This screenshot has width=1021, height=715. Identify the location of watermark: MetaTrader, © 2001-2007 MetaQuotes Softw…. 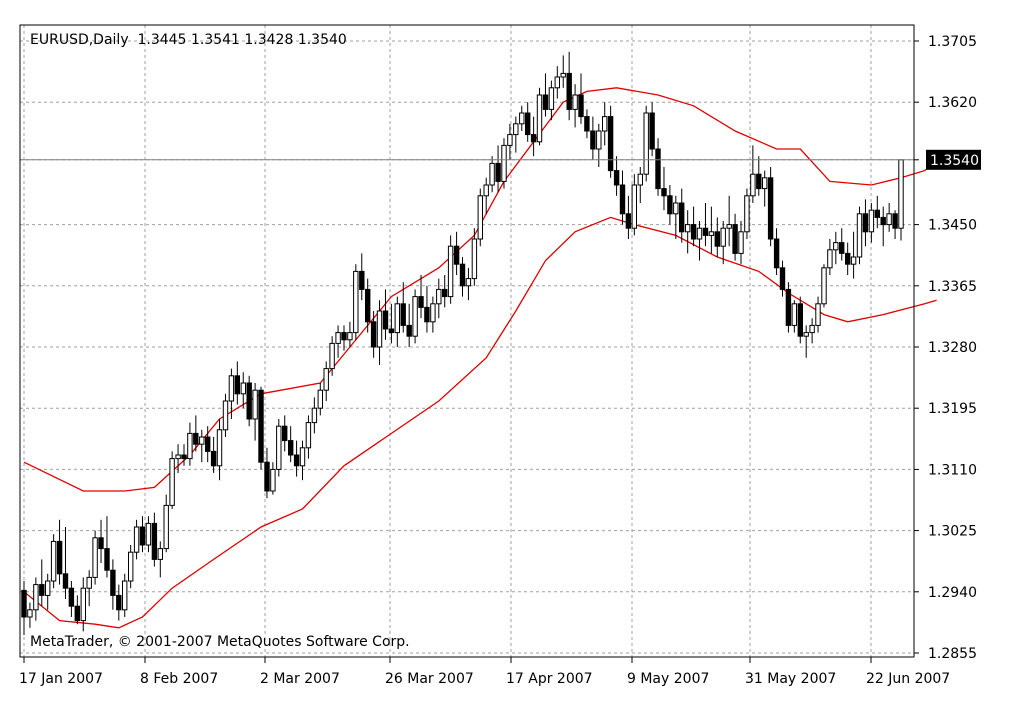
(220, 642).